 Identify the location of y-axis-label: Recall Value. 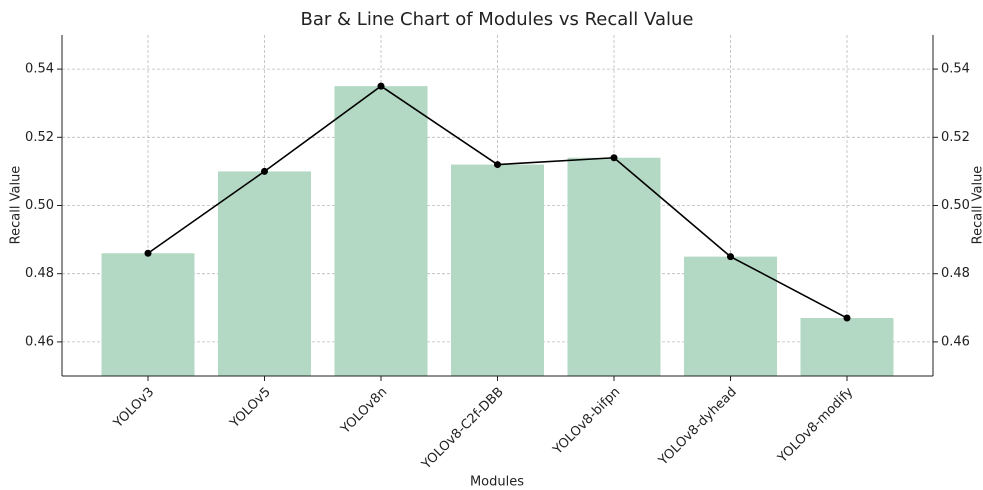
(16, 205).